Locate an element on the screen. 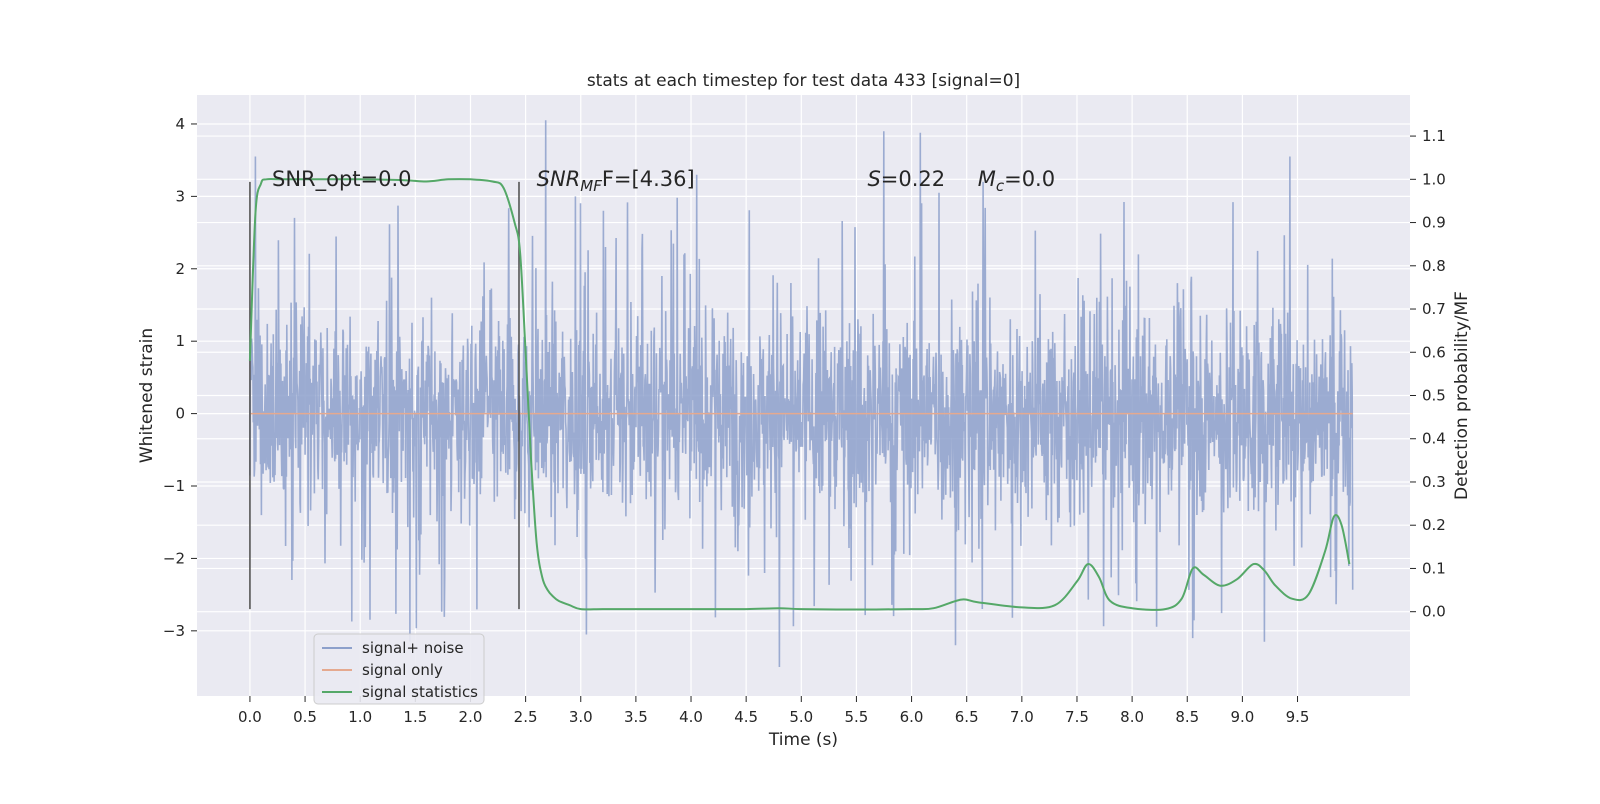 This screenshot has height=804, width=1600. y2-tick-label: 0.8 is located at coordinates (1434, 266).